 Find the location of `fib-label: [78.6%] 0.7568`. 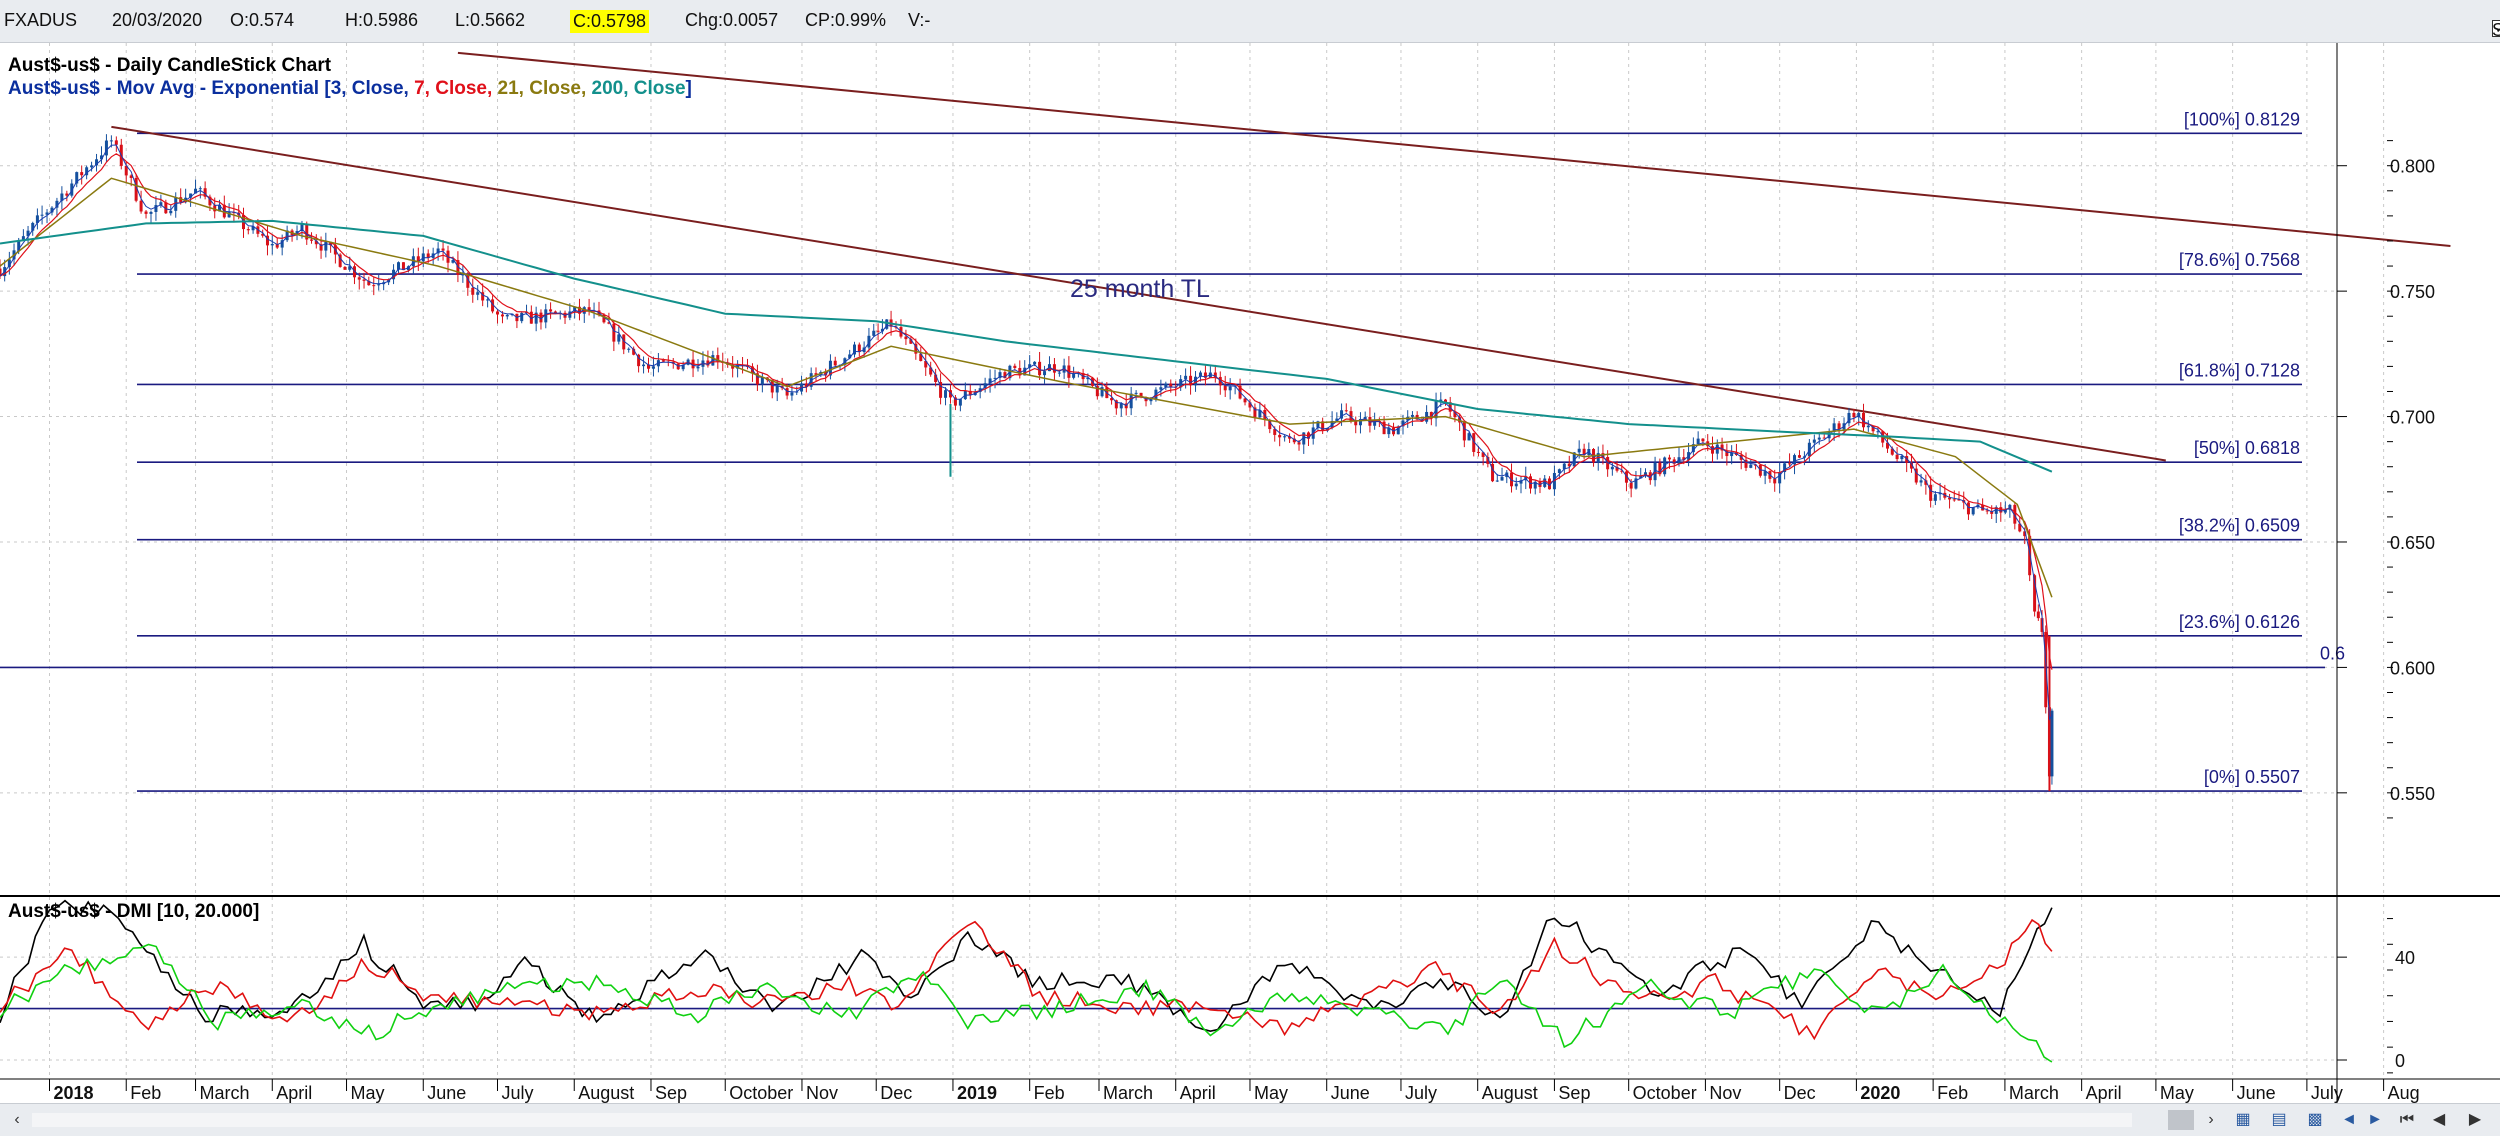

fib-label: [78.6%] 0.7568 is located at coordinates (2239, 260).